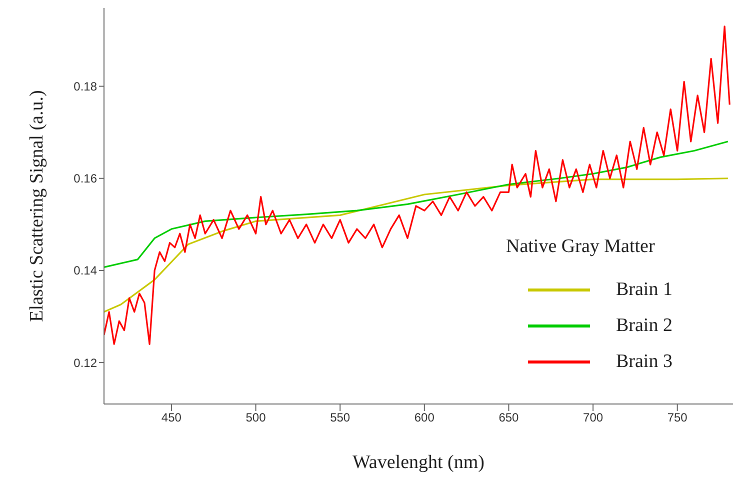  What do you see at coordinates (171, 417) in the screenshot?
I see `x-tick-label: 450` at bounding box center [171, 417].